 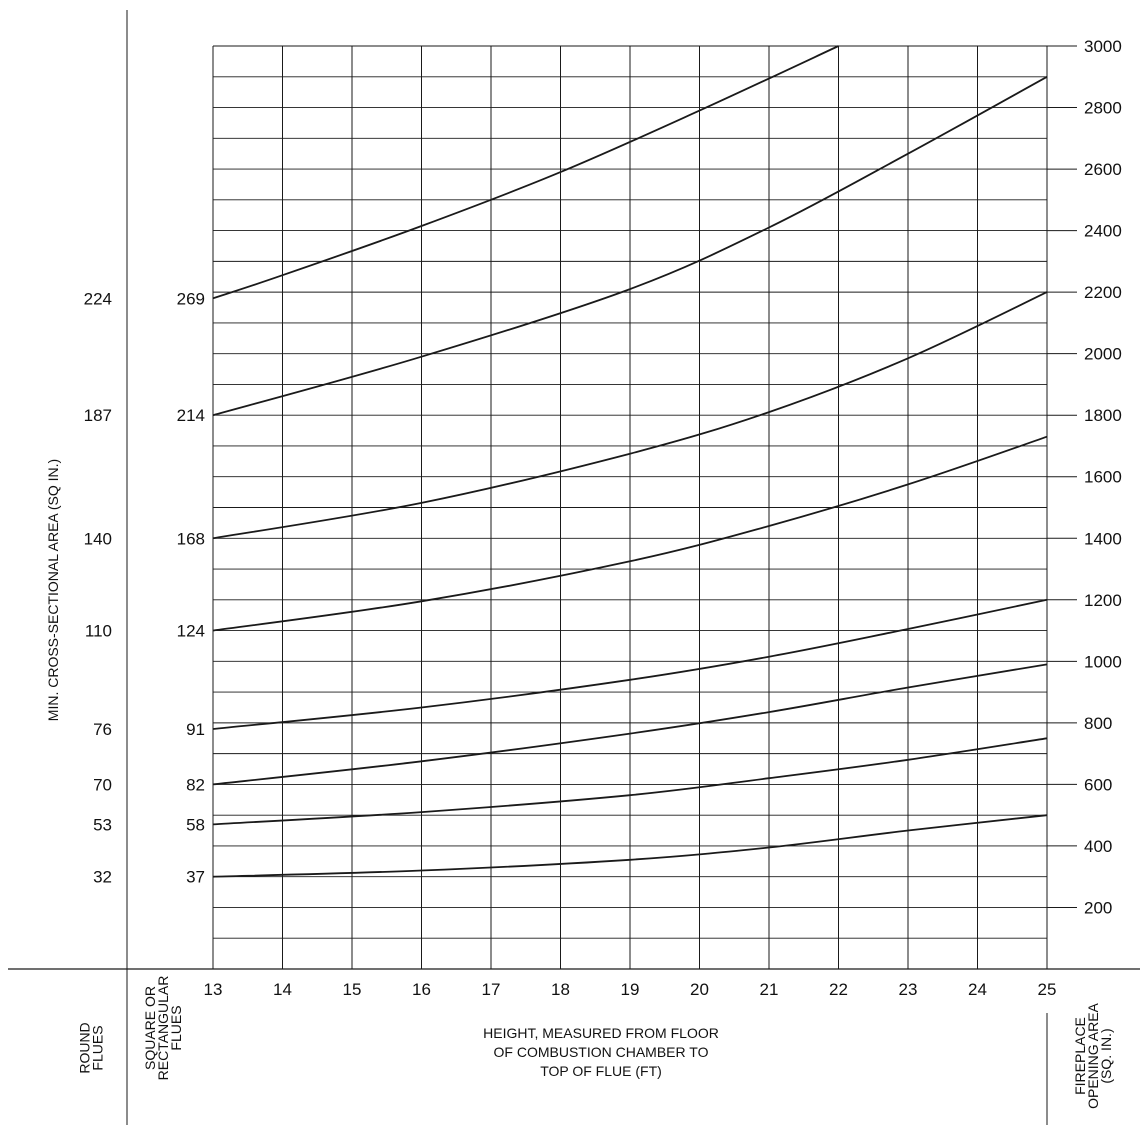 I want to click on right-axis-tick-label: 2800, so click(x=1103, y=108).